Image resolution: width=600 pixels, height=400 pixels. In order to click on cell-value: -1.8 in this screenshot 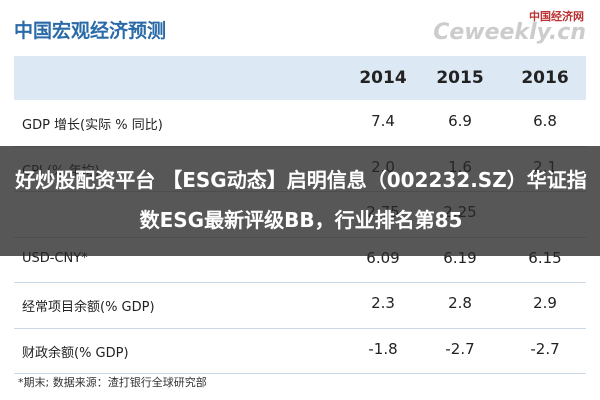, I will do `click(383, 348)`.